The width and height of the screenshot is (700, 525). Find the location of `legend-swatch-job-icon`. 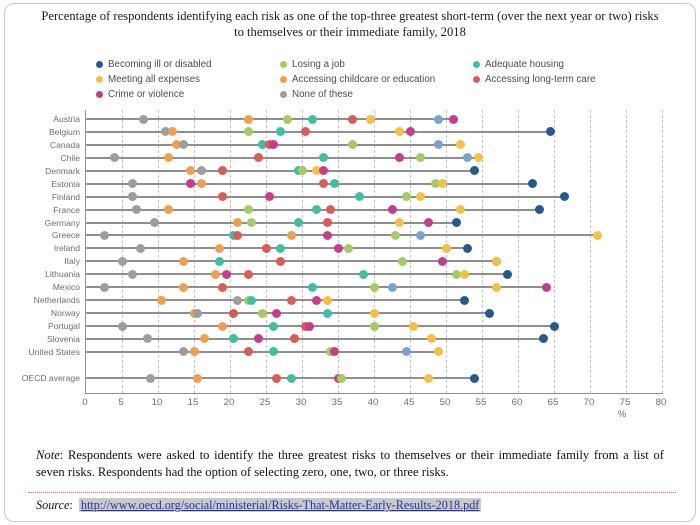

legend-swatch-job-icon is located at coordinates (283, 64).